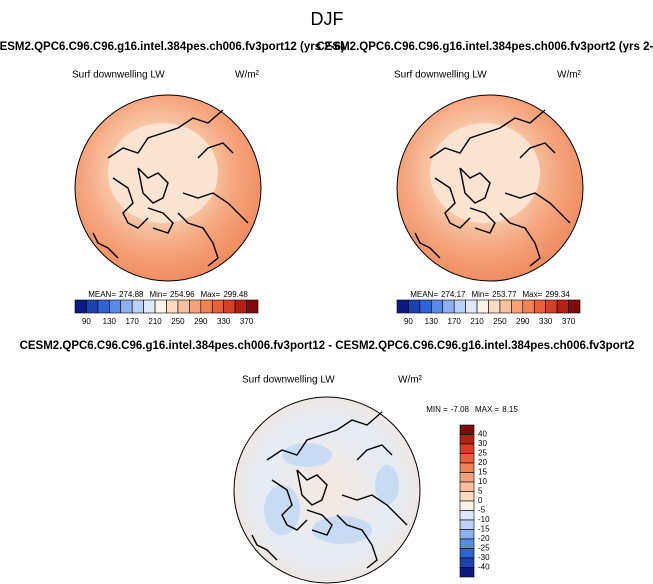 Image resolution: width=653 pixels, height=584 pixels. What do you see at coordinates (523, 321) in the screenshot?
I see `colorbar-label: 290` at bounding box center [523, 321].